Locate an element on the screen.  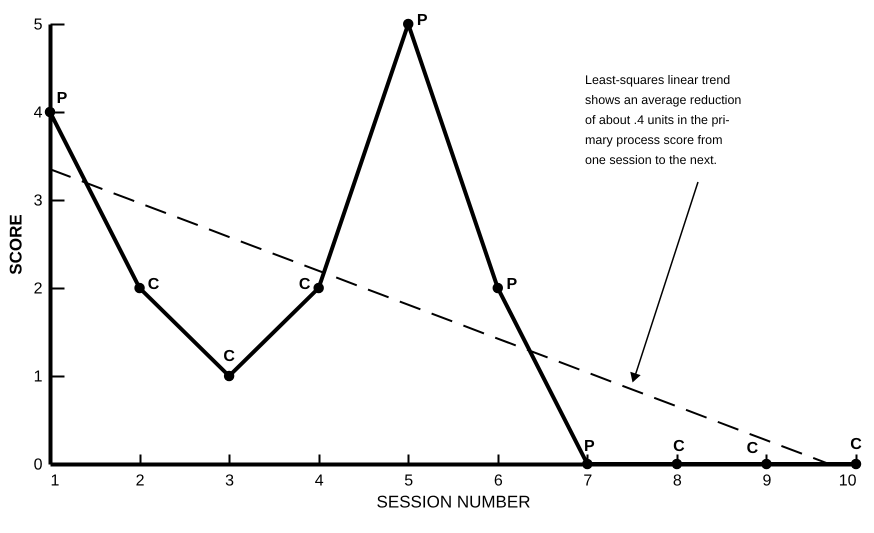
x-tick-label: 3 is located at coordinates (229, 481).